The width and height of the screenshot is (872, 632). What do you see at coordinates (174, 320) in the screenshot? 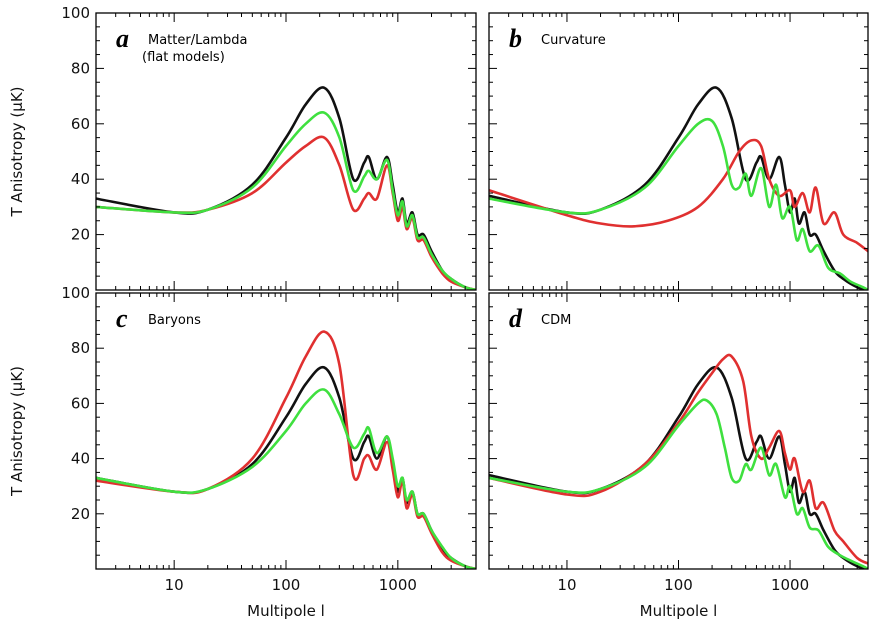
I see `panel-title: Baryons` at bounding box center [174, 320].